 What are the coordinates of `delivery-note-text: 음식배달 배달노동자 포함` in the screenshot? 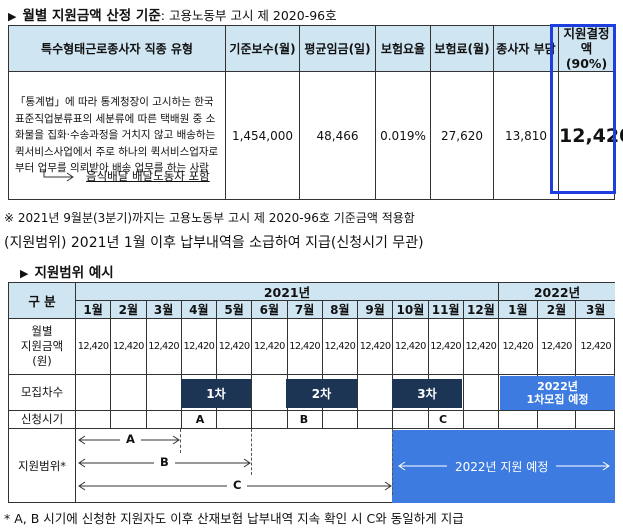 It's located at (148, 176).